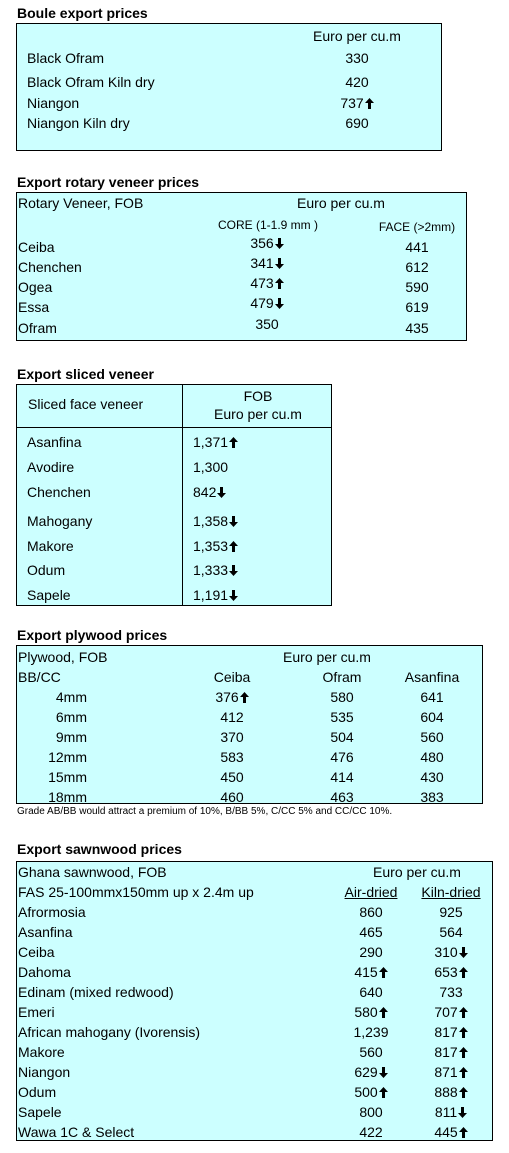 The height and width of the screenshot is (1153, 509). I want to click on sawn-row-kiln-text: 888, so click(446, 1092).